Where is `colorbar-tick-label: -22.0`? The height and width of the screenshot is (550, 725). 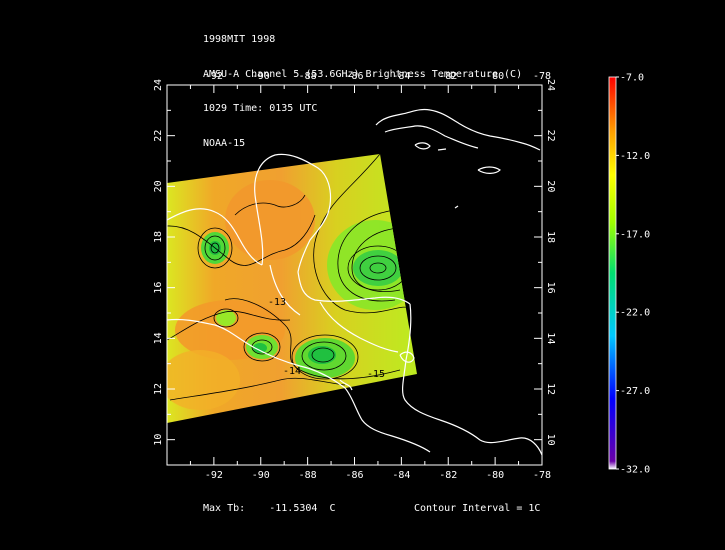 colorbar-tick-label: -22.0 is located at coordinates (635, 313).